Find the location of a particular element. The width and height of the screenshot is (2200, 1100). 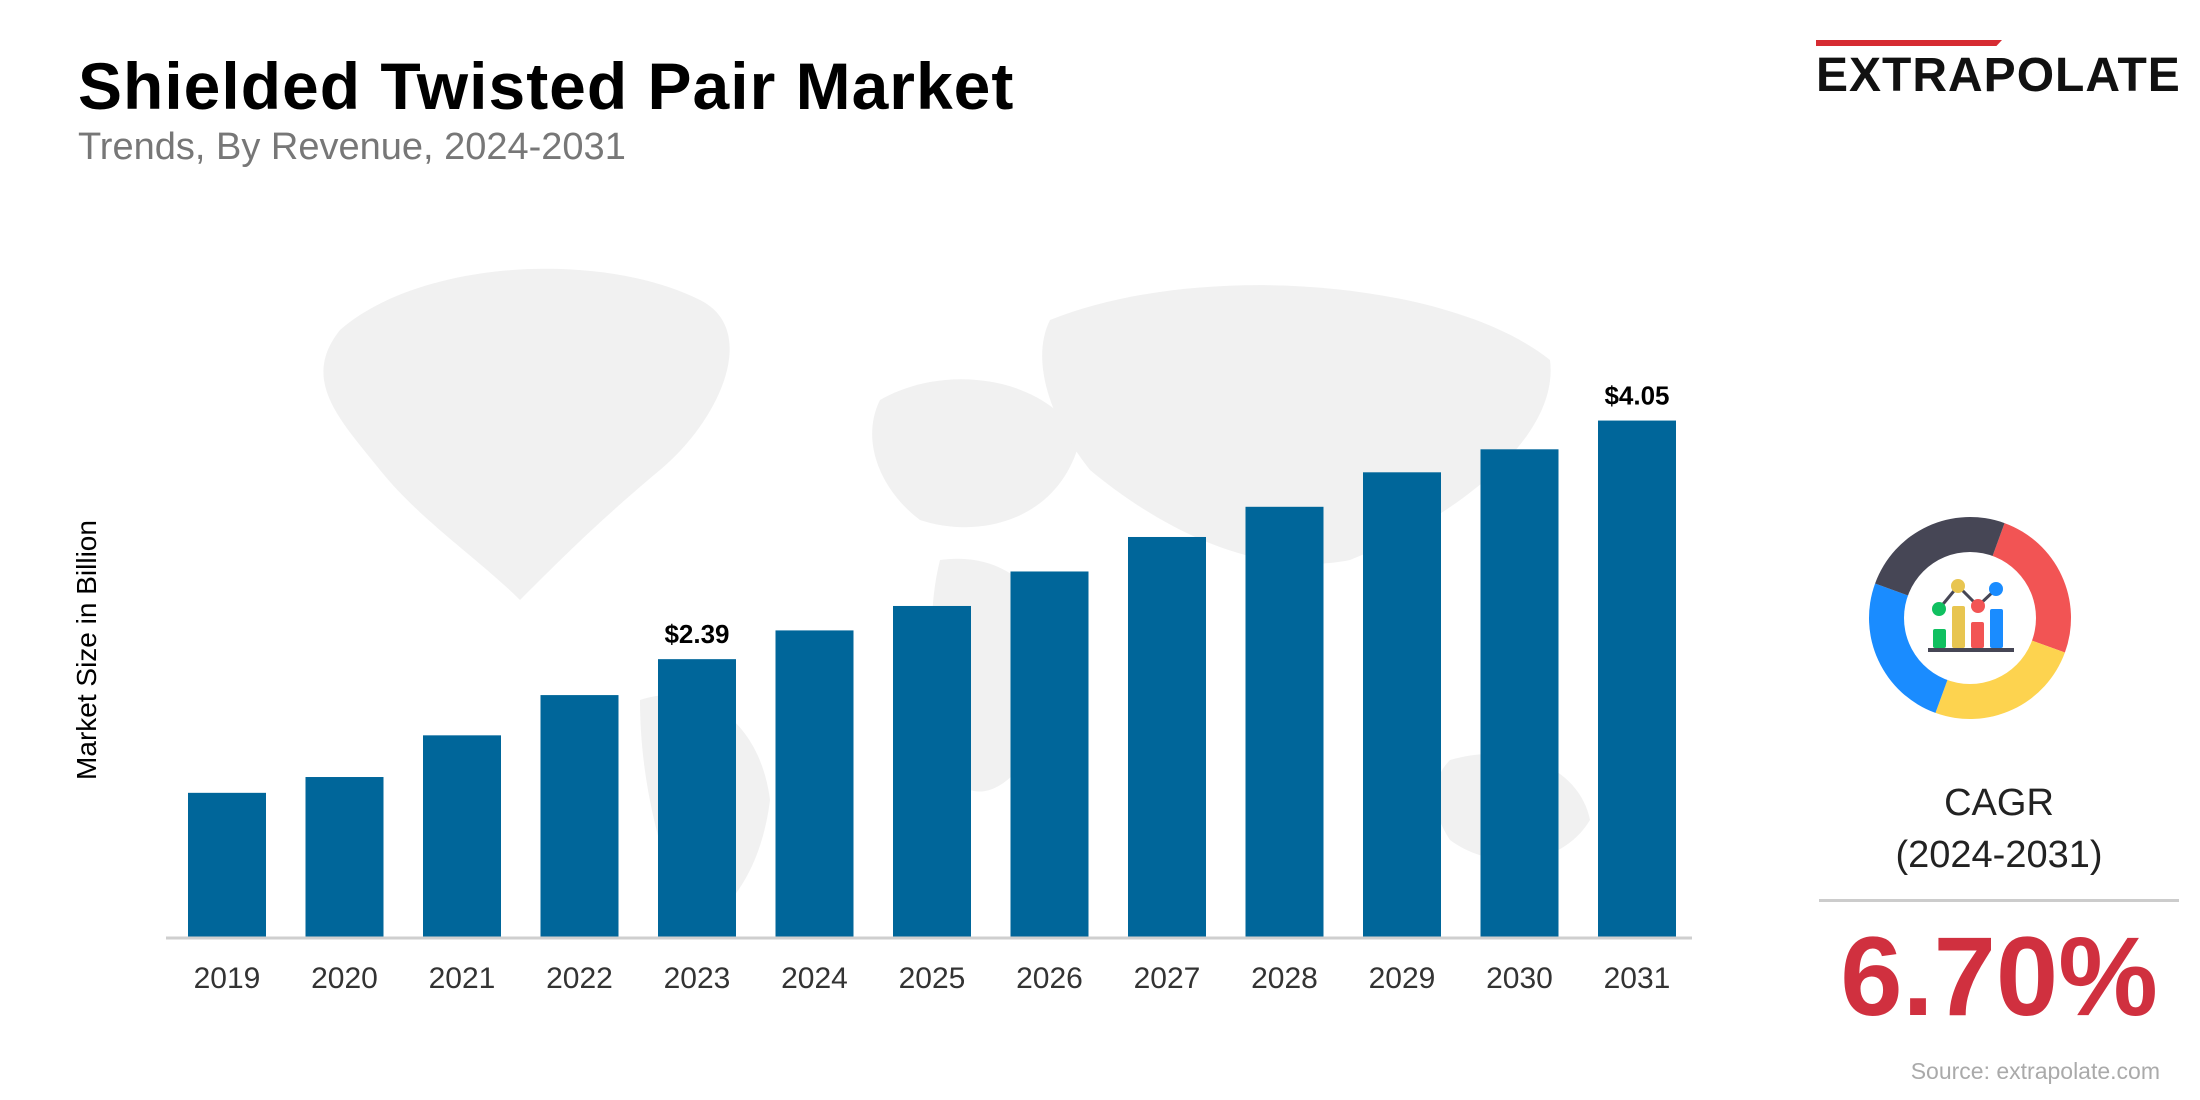

logo-text: EXTRAPOLATE is located at coordinates (1998, 75).